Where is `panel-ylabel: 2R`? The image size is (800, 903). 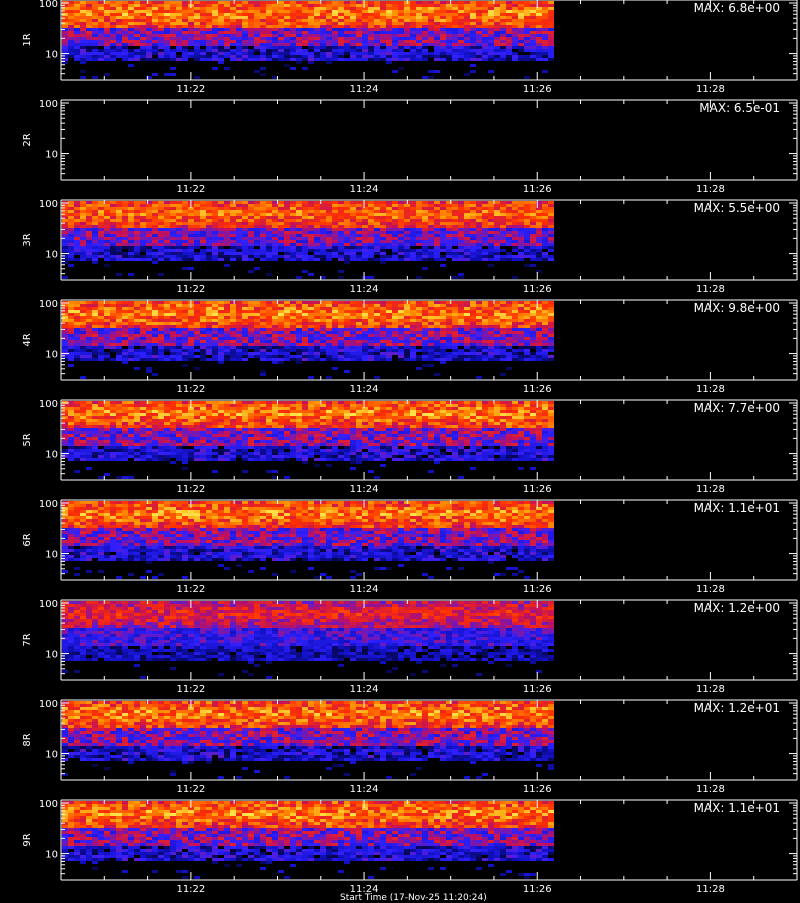
panel-ylabel: 2R is located at coordinates (27, 139).